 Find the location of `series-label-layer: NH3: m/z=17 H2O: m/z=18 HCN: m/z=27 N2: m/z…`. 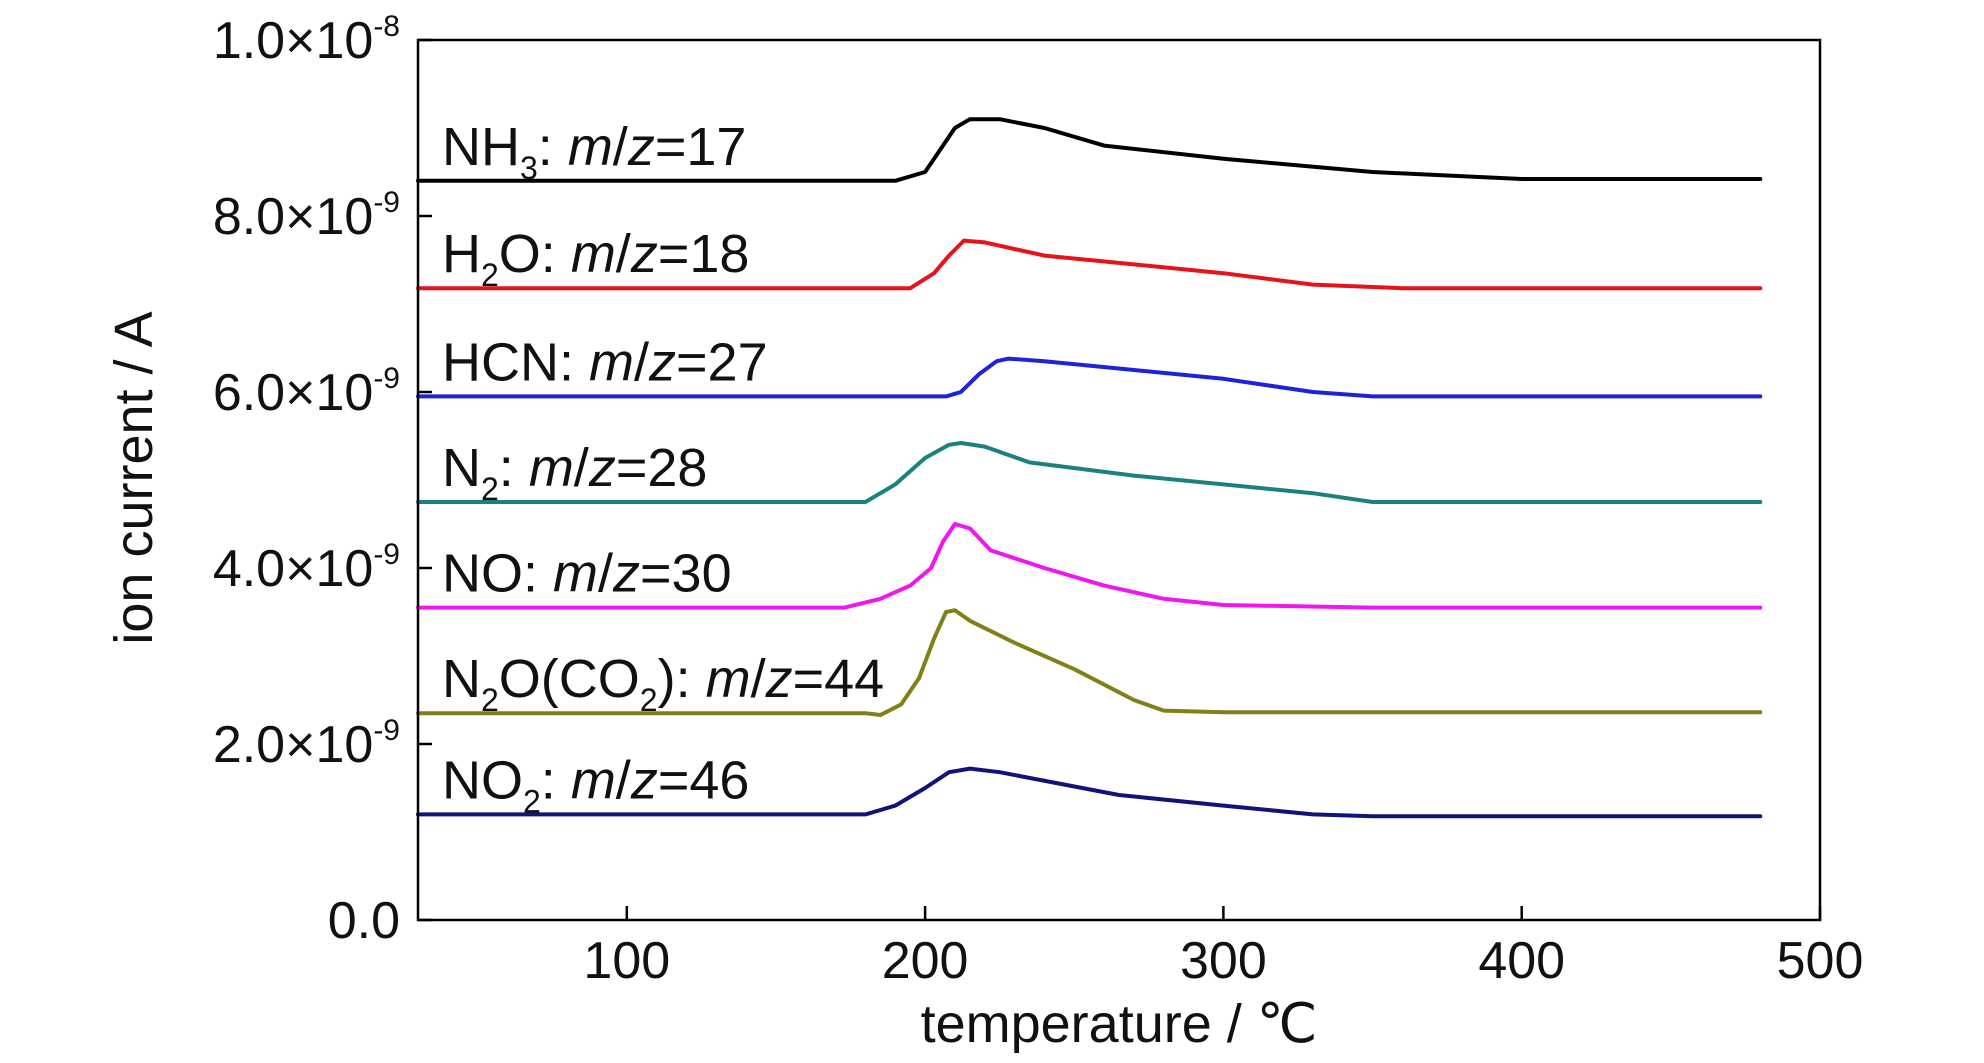

series-label-layer: NH3: m/z=17 H2O: m/z=18 HCN: m/z=27 N2: m/z… is located at coordinates (663, 468).